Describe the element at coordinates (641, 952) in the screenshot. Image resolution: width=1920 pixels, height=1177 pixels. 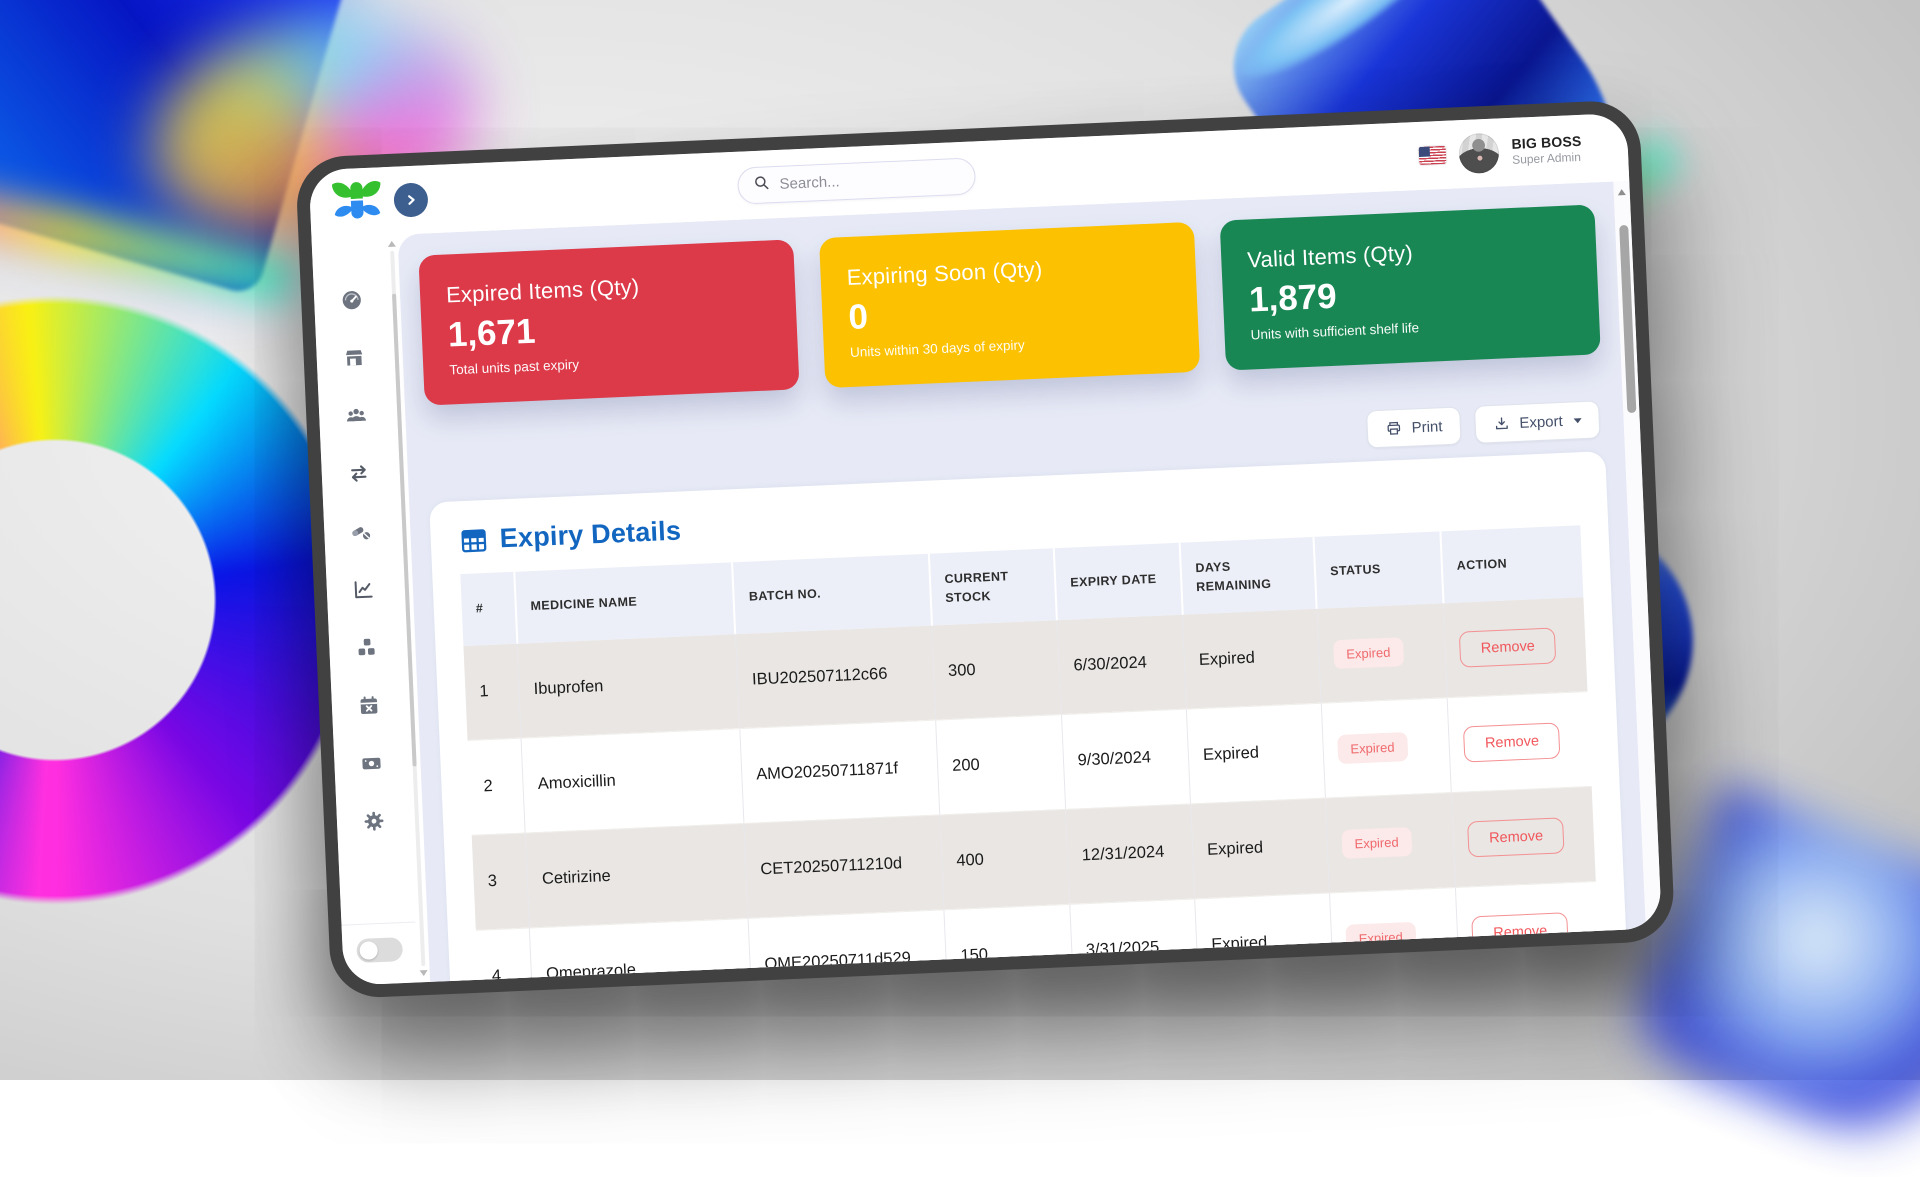
I see `cell-medicine: Omeprazole` at that location.